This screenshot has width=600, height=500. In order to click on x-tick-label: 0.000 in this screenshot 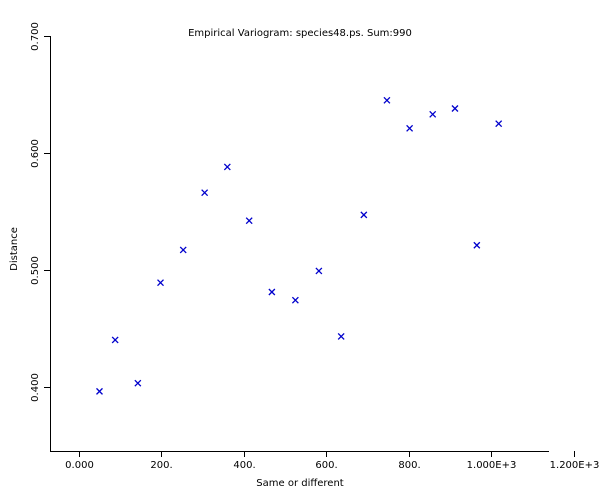, I will do `click(79, 465)`.